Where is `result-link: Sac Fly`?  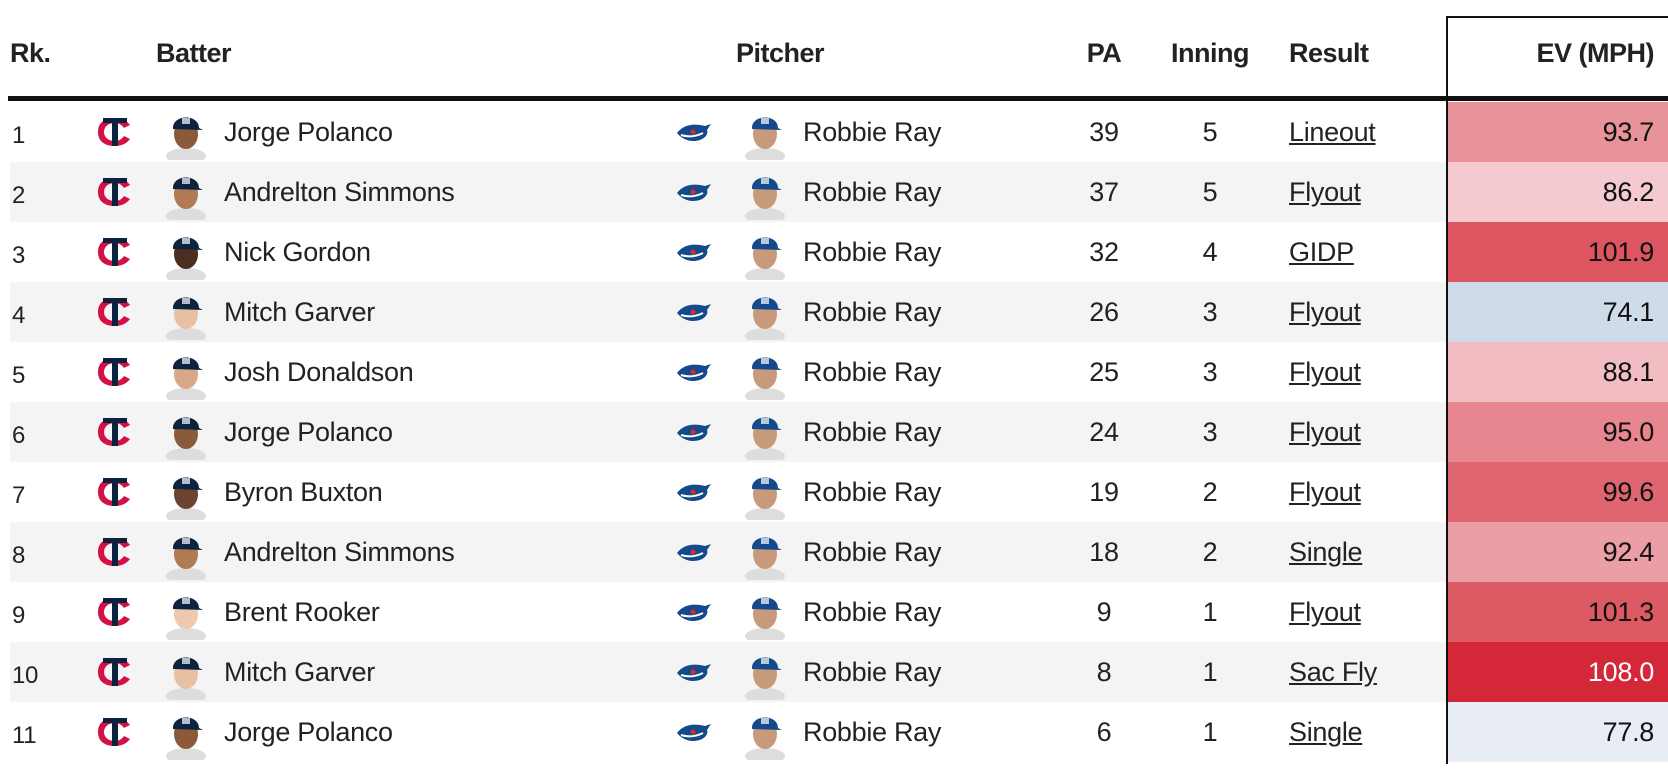
result-link: Sac Fly is located at coordinates (1333, 672).